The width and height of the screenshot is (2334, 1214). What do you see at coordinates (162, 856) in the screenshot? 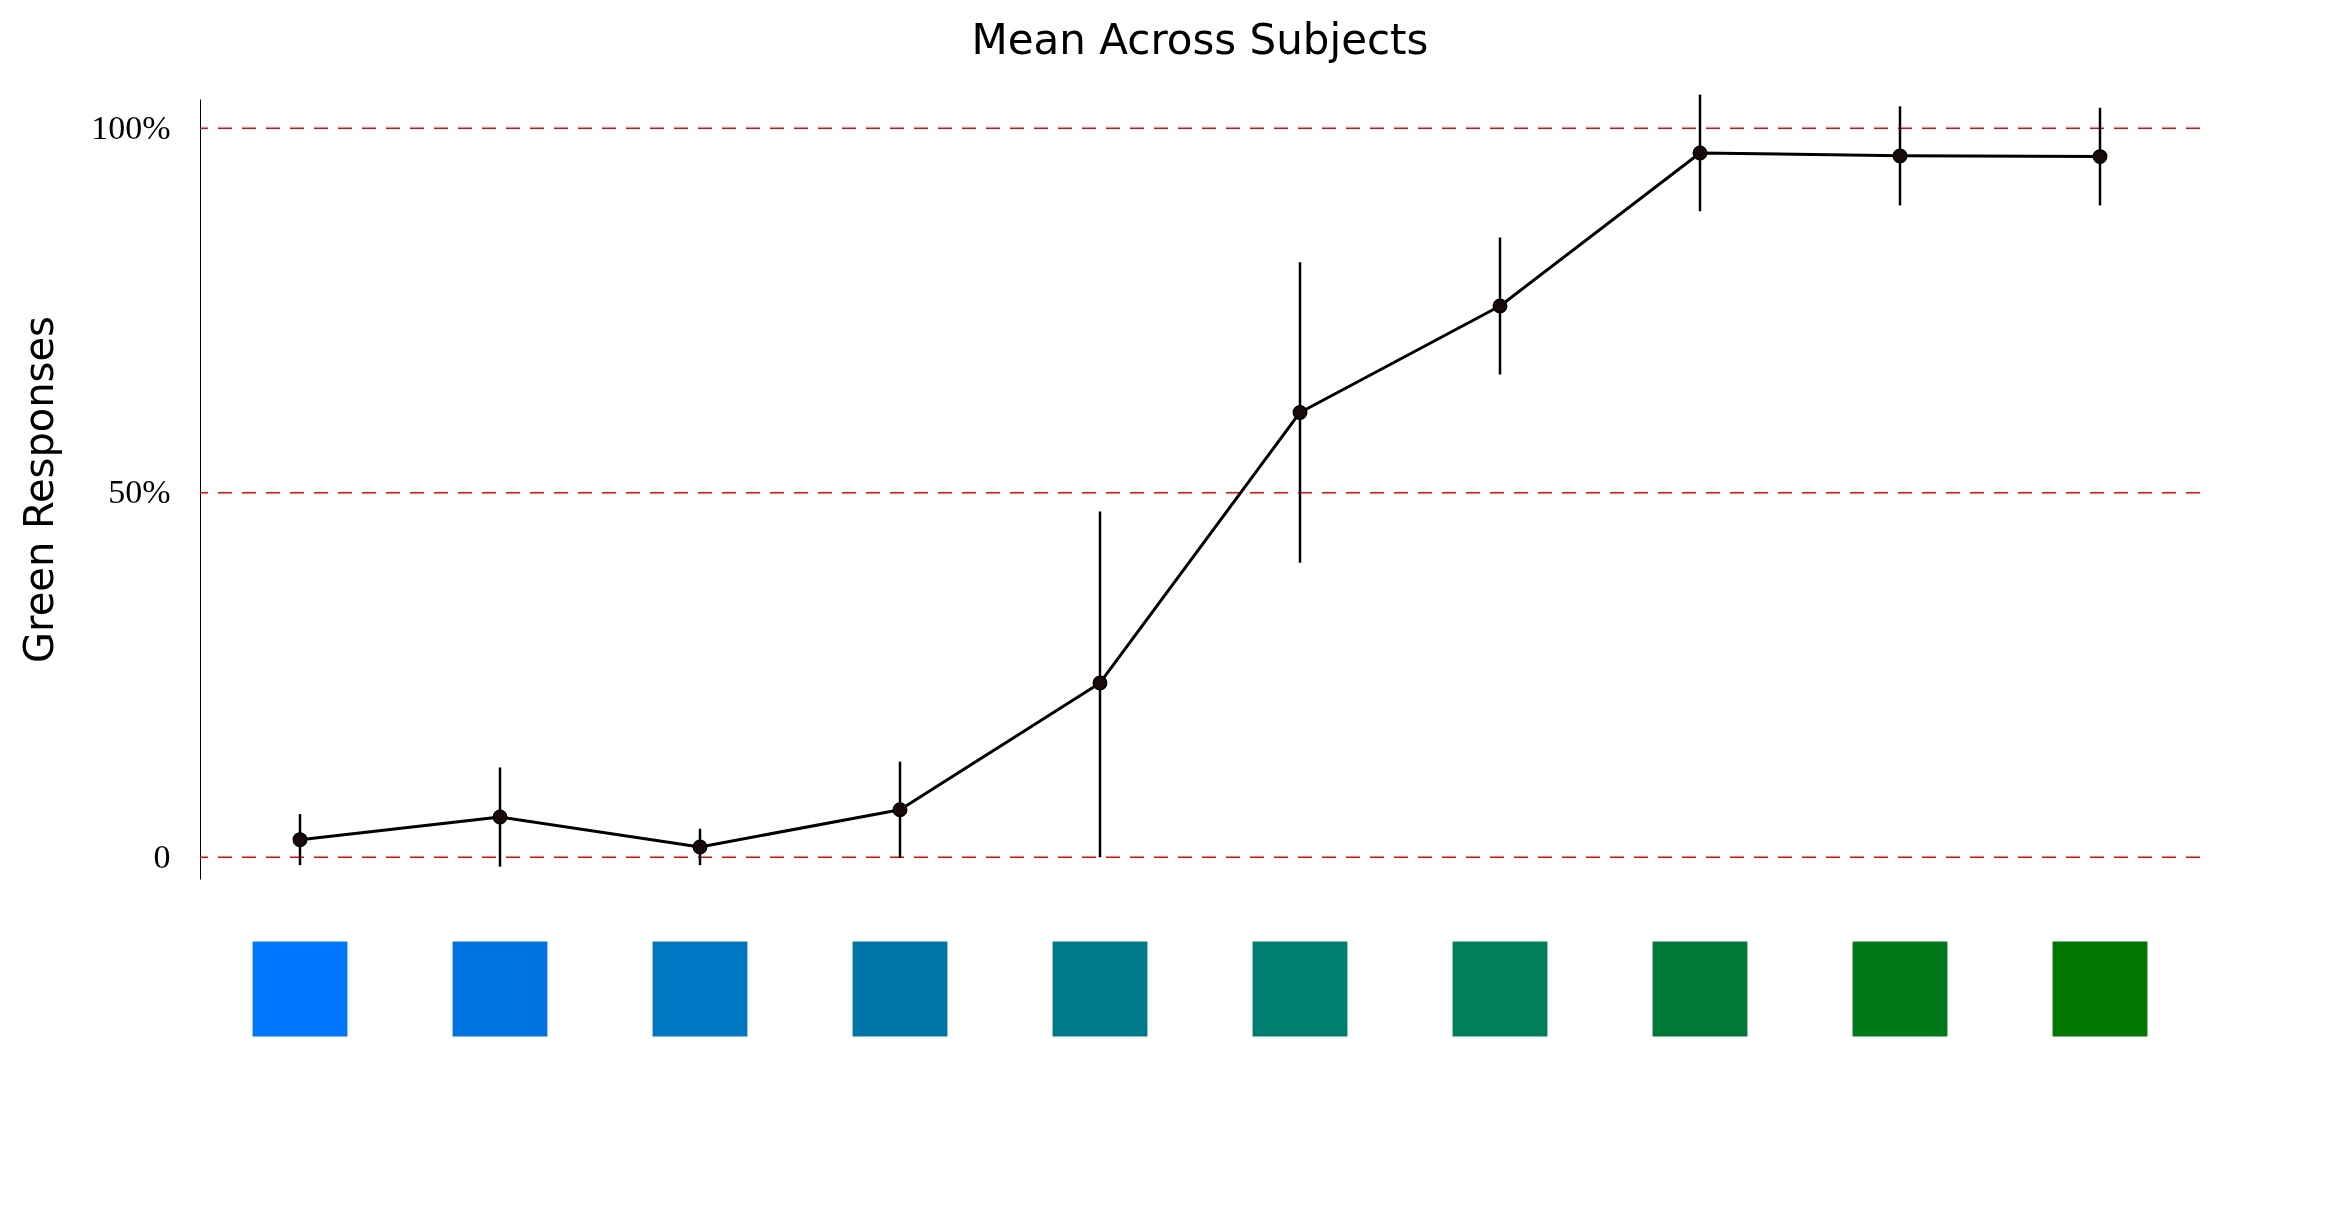
I see `y-tick-label: 0` at bounding box center [162, 856].